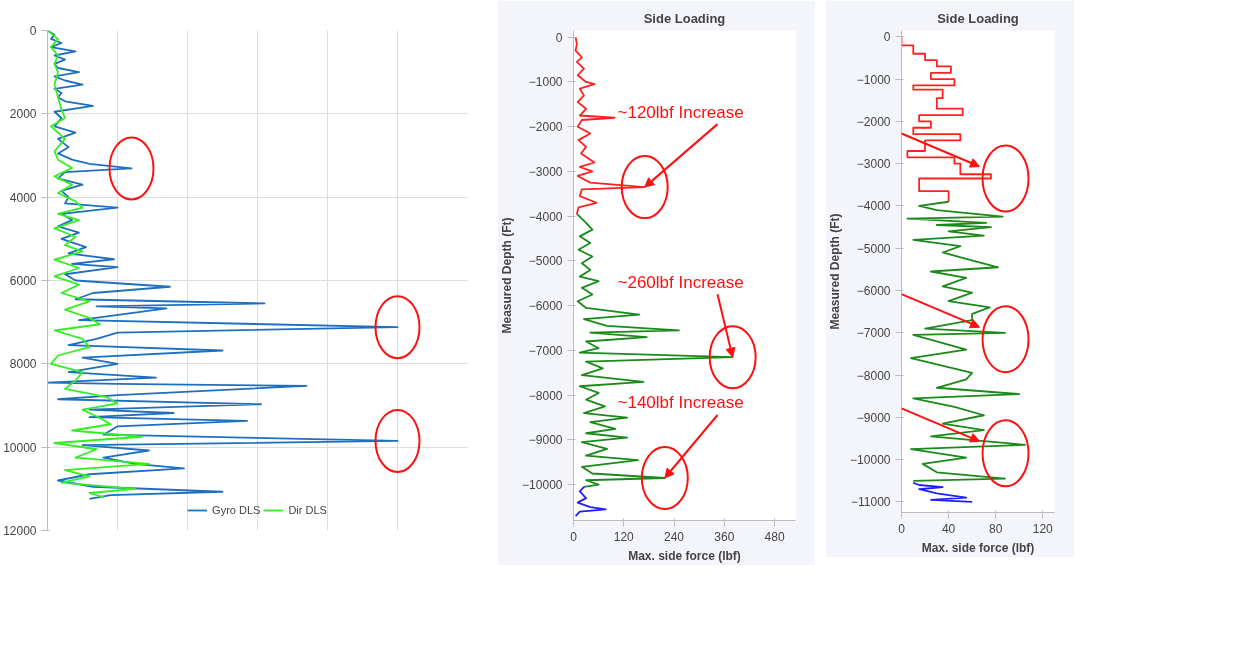  Describe the element at coordinates (774, 536) in the screenshot. I see `x-tick-label: 480` at that location.